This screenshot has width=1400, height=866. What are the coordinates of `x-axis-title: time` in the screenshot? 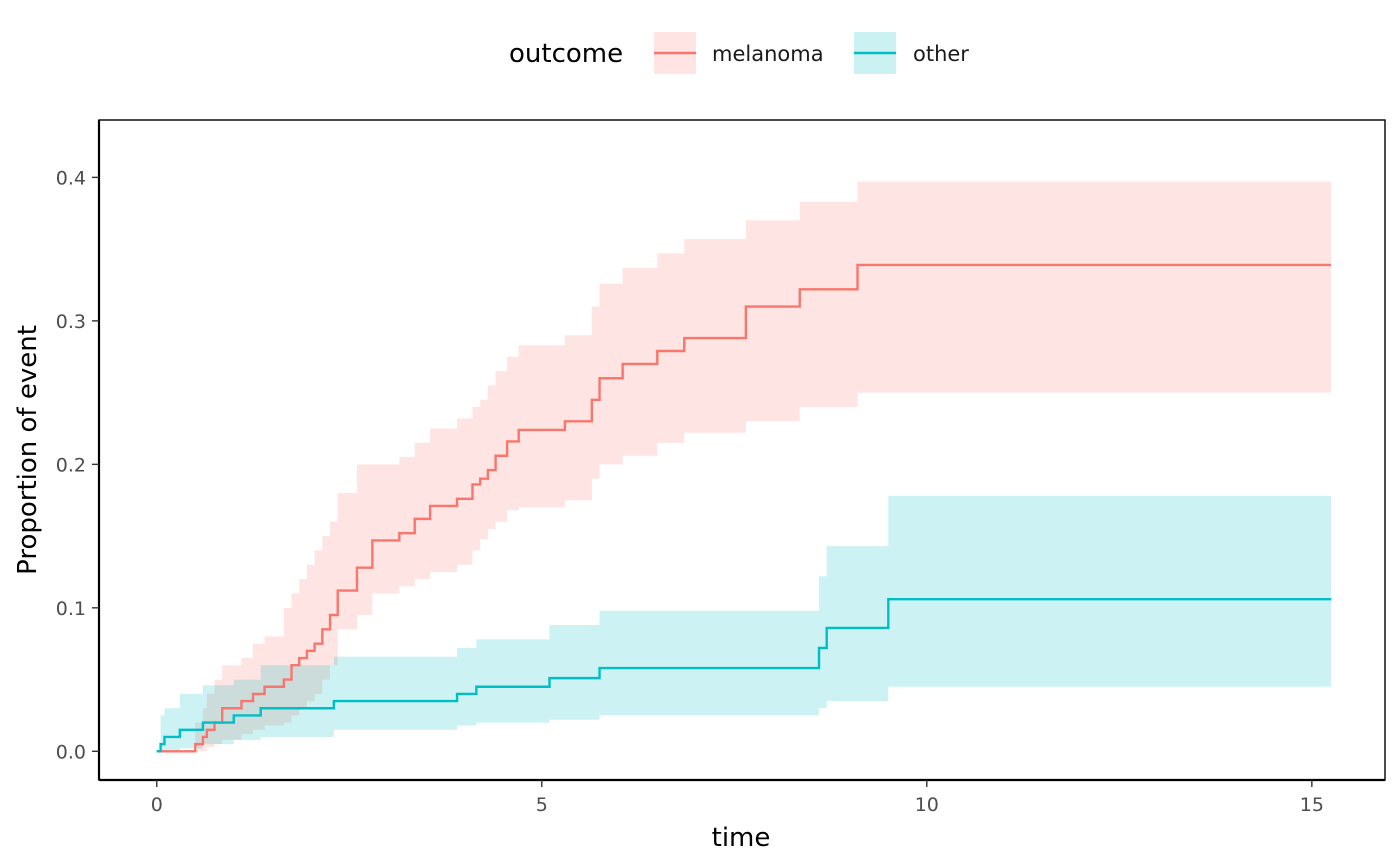 It's located at (741, 838).